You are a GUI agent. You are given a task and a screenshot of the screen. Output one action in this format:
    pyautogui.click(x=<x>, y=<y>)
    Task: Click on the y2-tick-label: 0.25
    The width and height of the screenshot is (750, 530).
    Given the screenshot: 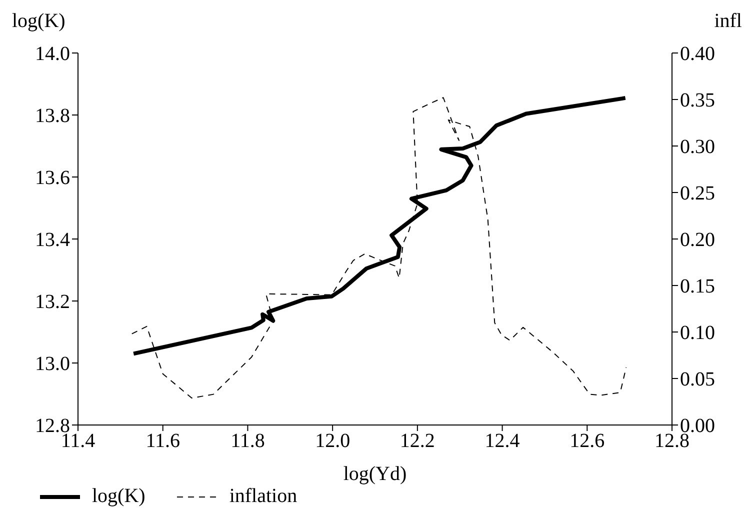 What is the action you would take?
    pyautogui.click(x=697, y=193)
    